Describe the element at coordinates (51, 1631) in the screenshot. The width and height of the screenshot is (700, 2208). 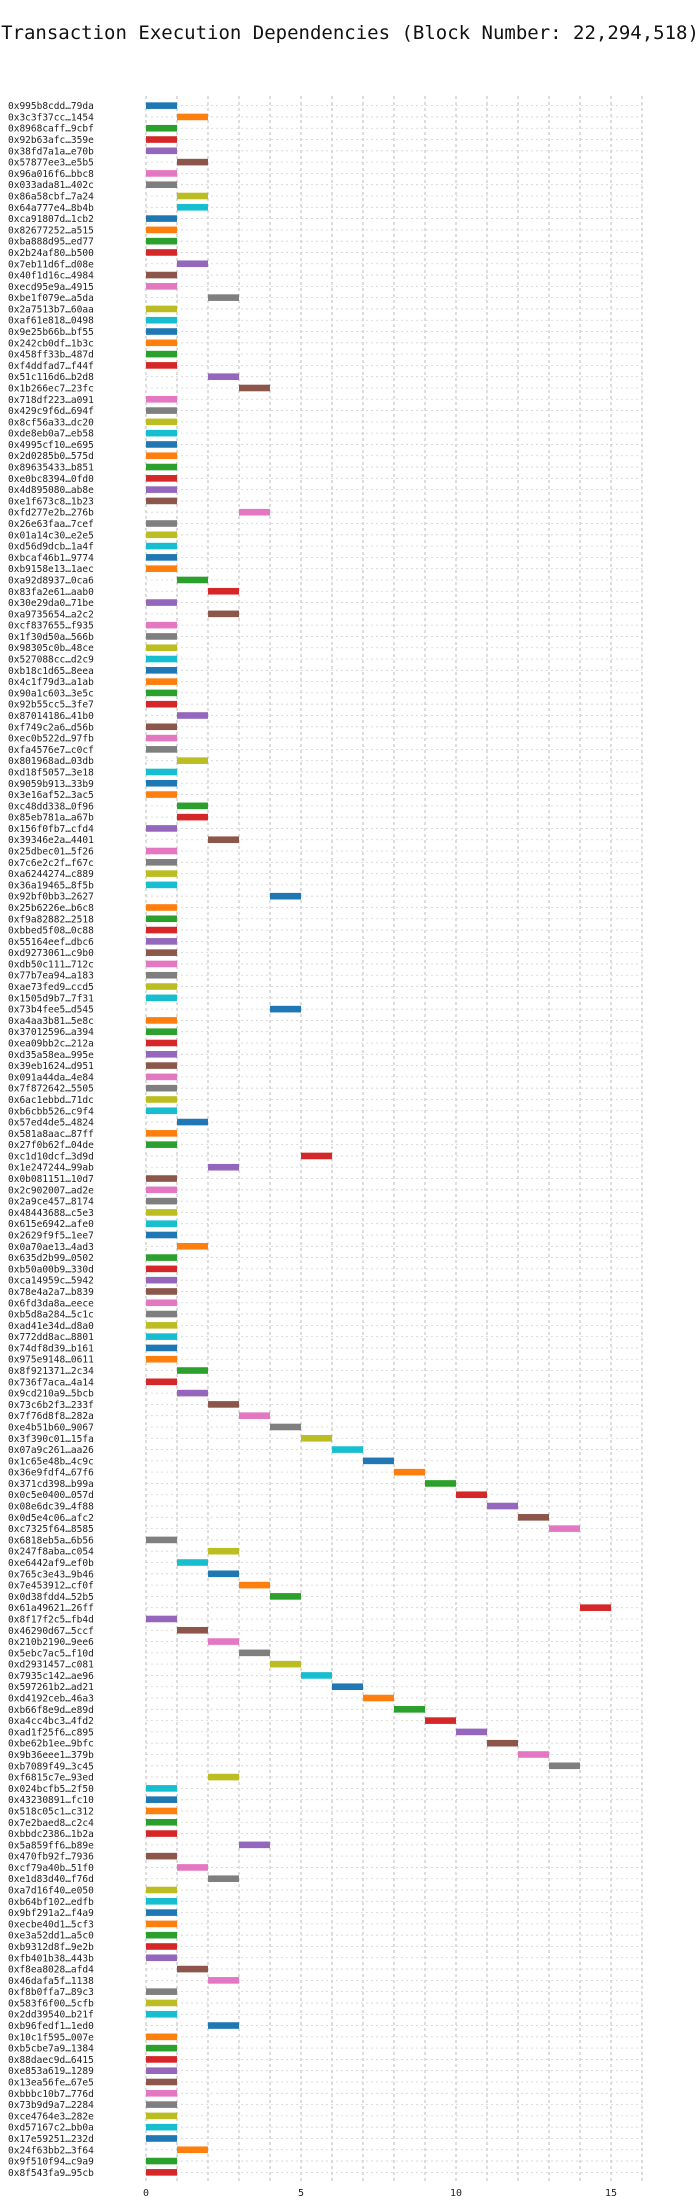
I see `tx-label: 0x46290d67…5ccf` at that location.